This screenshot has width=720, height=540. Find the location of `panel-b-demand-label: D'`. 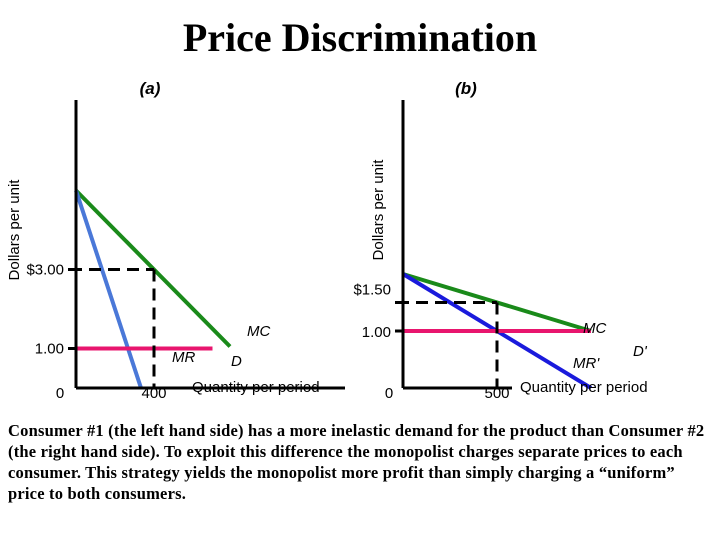

panel-b-demand-label: D' is located at coordinates (640, 351).